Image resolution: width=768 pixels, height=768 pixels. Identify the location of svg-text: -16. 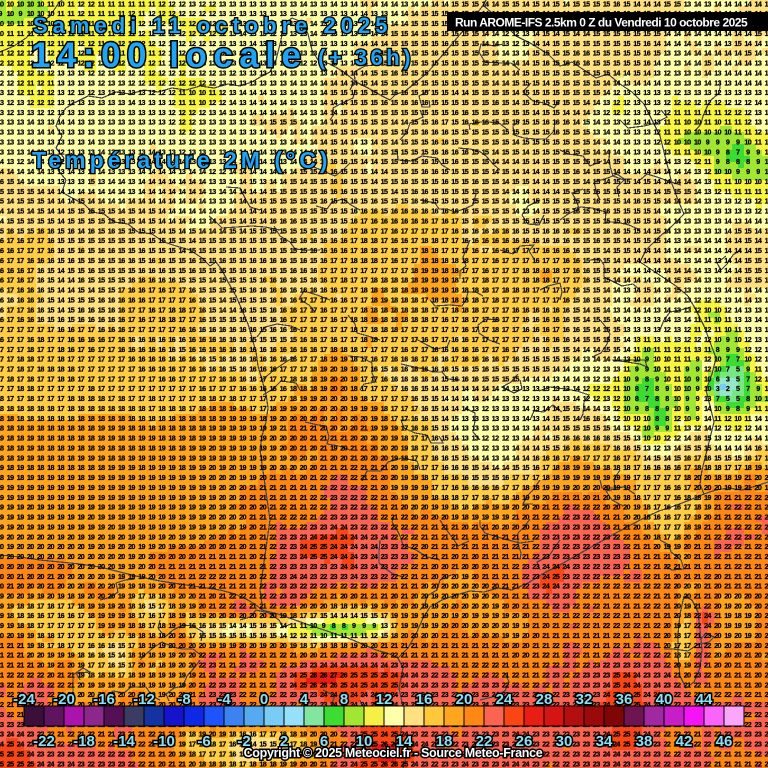
(104, 699).